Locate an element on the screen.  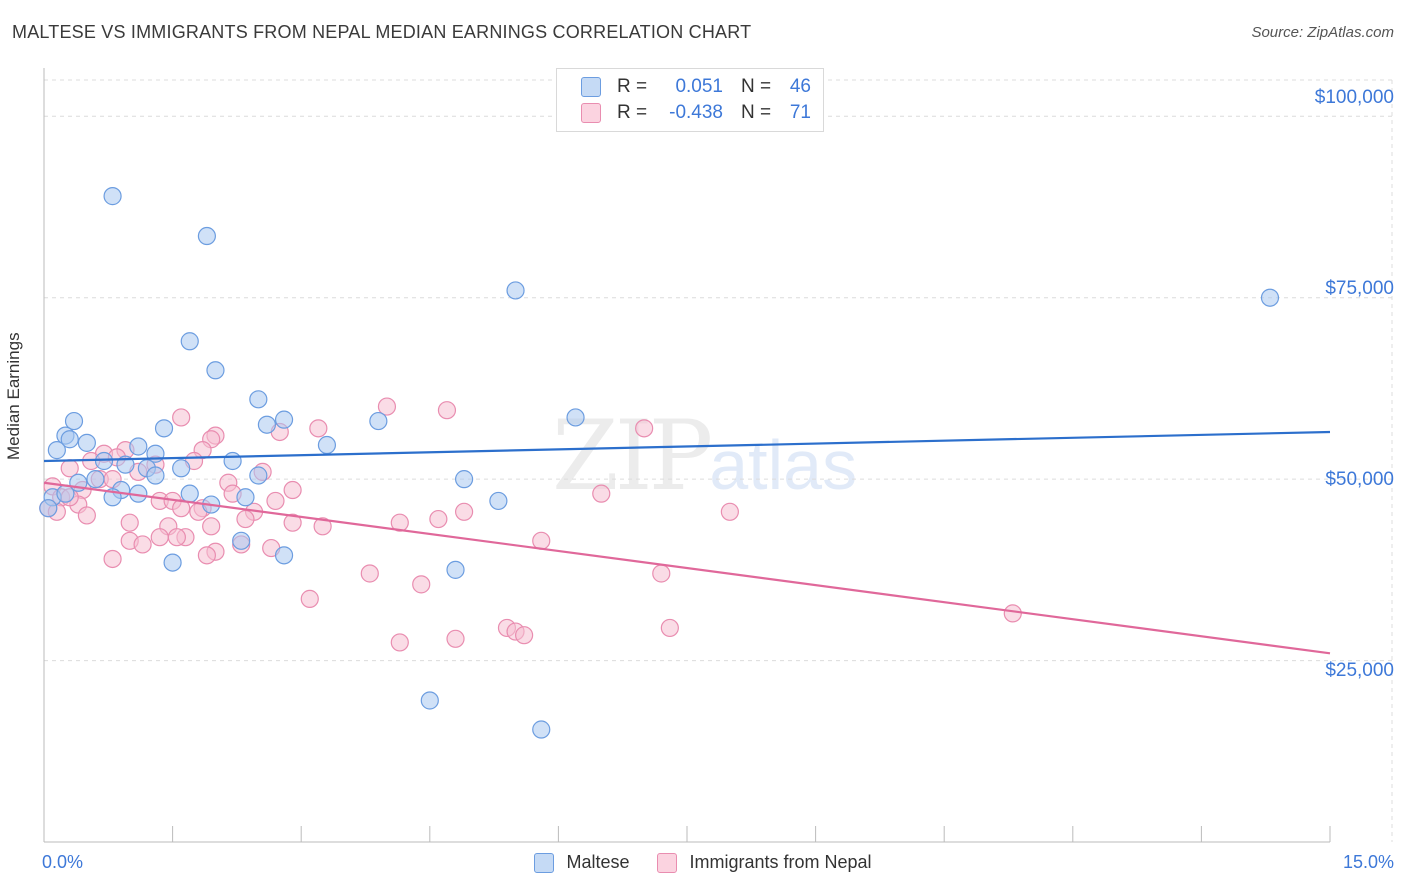
legend-n-value: 71 is located at coordinates (800, 112).